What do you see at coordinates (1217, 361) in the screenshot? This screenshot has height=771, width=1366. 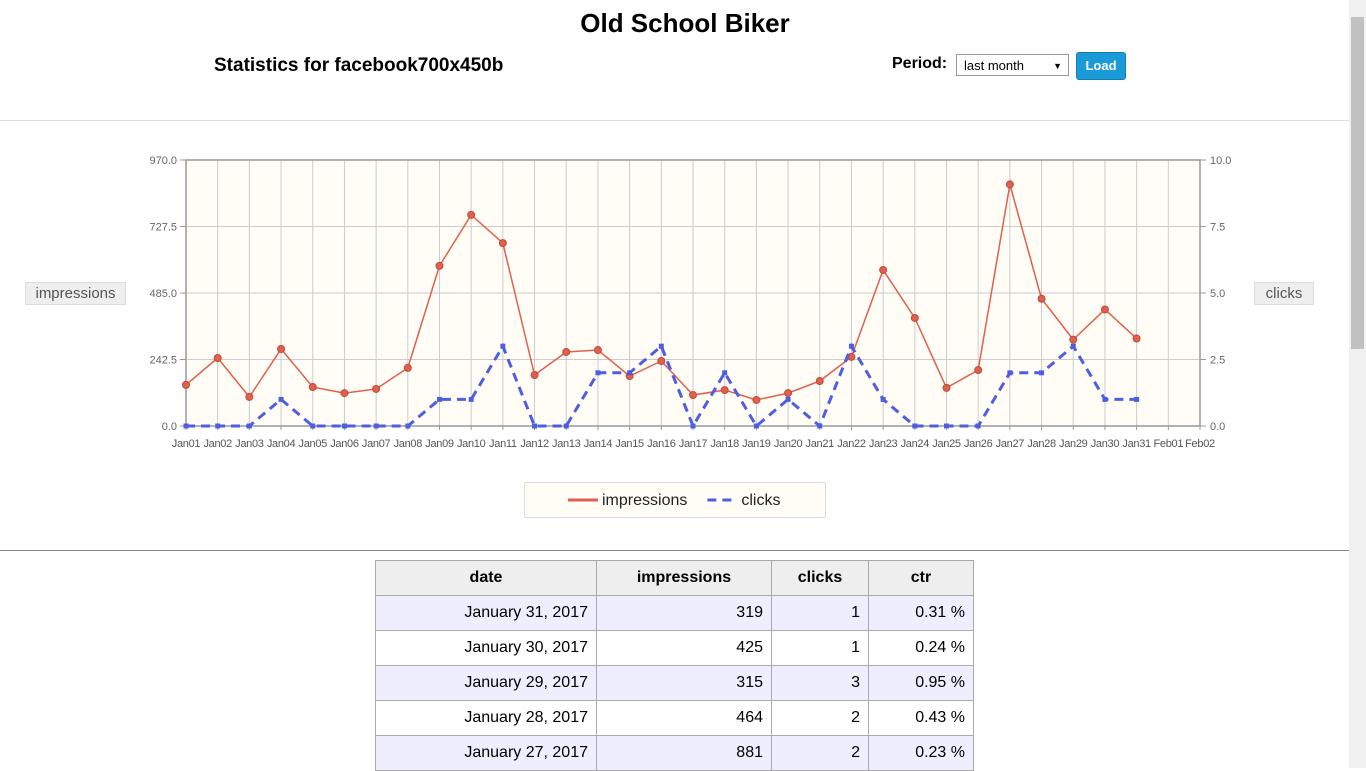 I see `y2-tick-label: 2.5` at bounding box center [1217, 361].